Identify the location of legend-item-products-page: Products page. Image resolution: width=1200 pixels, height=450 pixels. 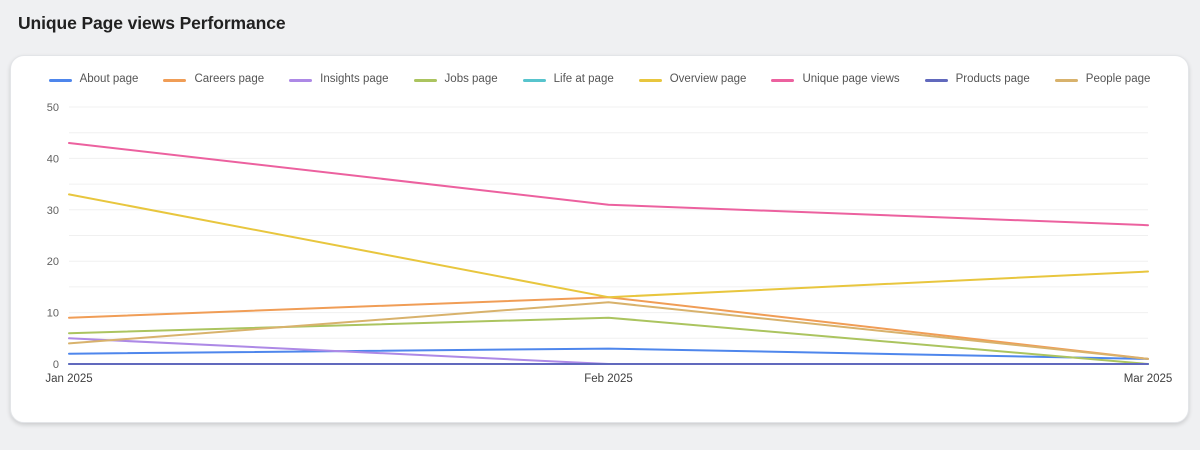
(977, 79).